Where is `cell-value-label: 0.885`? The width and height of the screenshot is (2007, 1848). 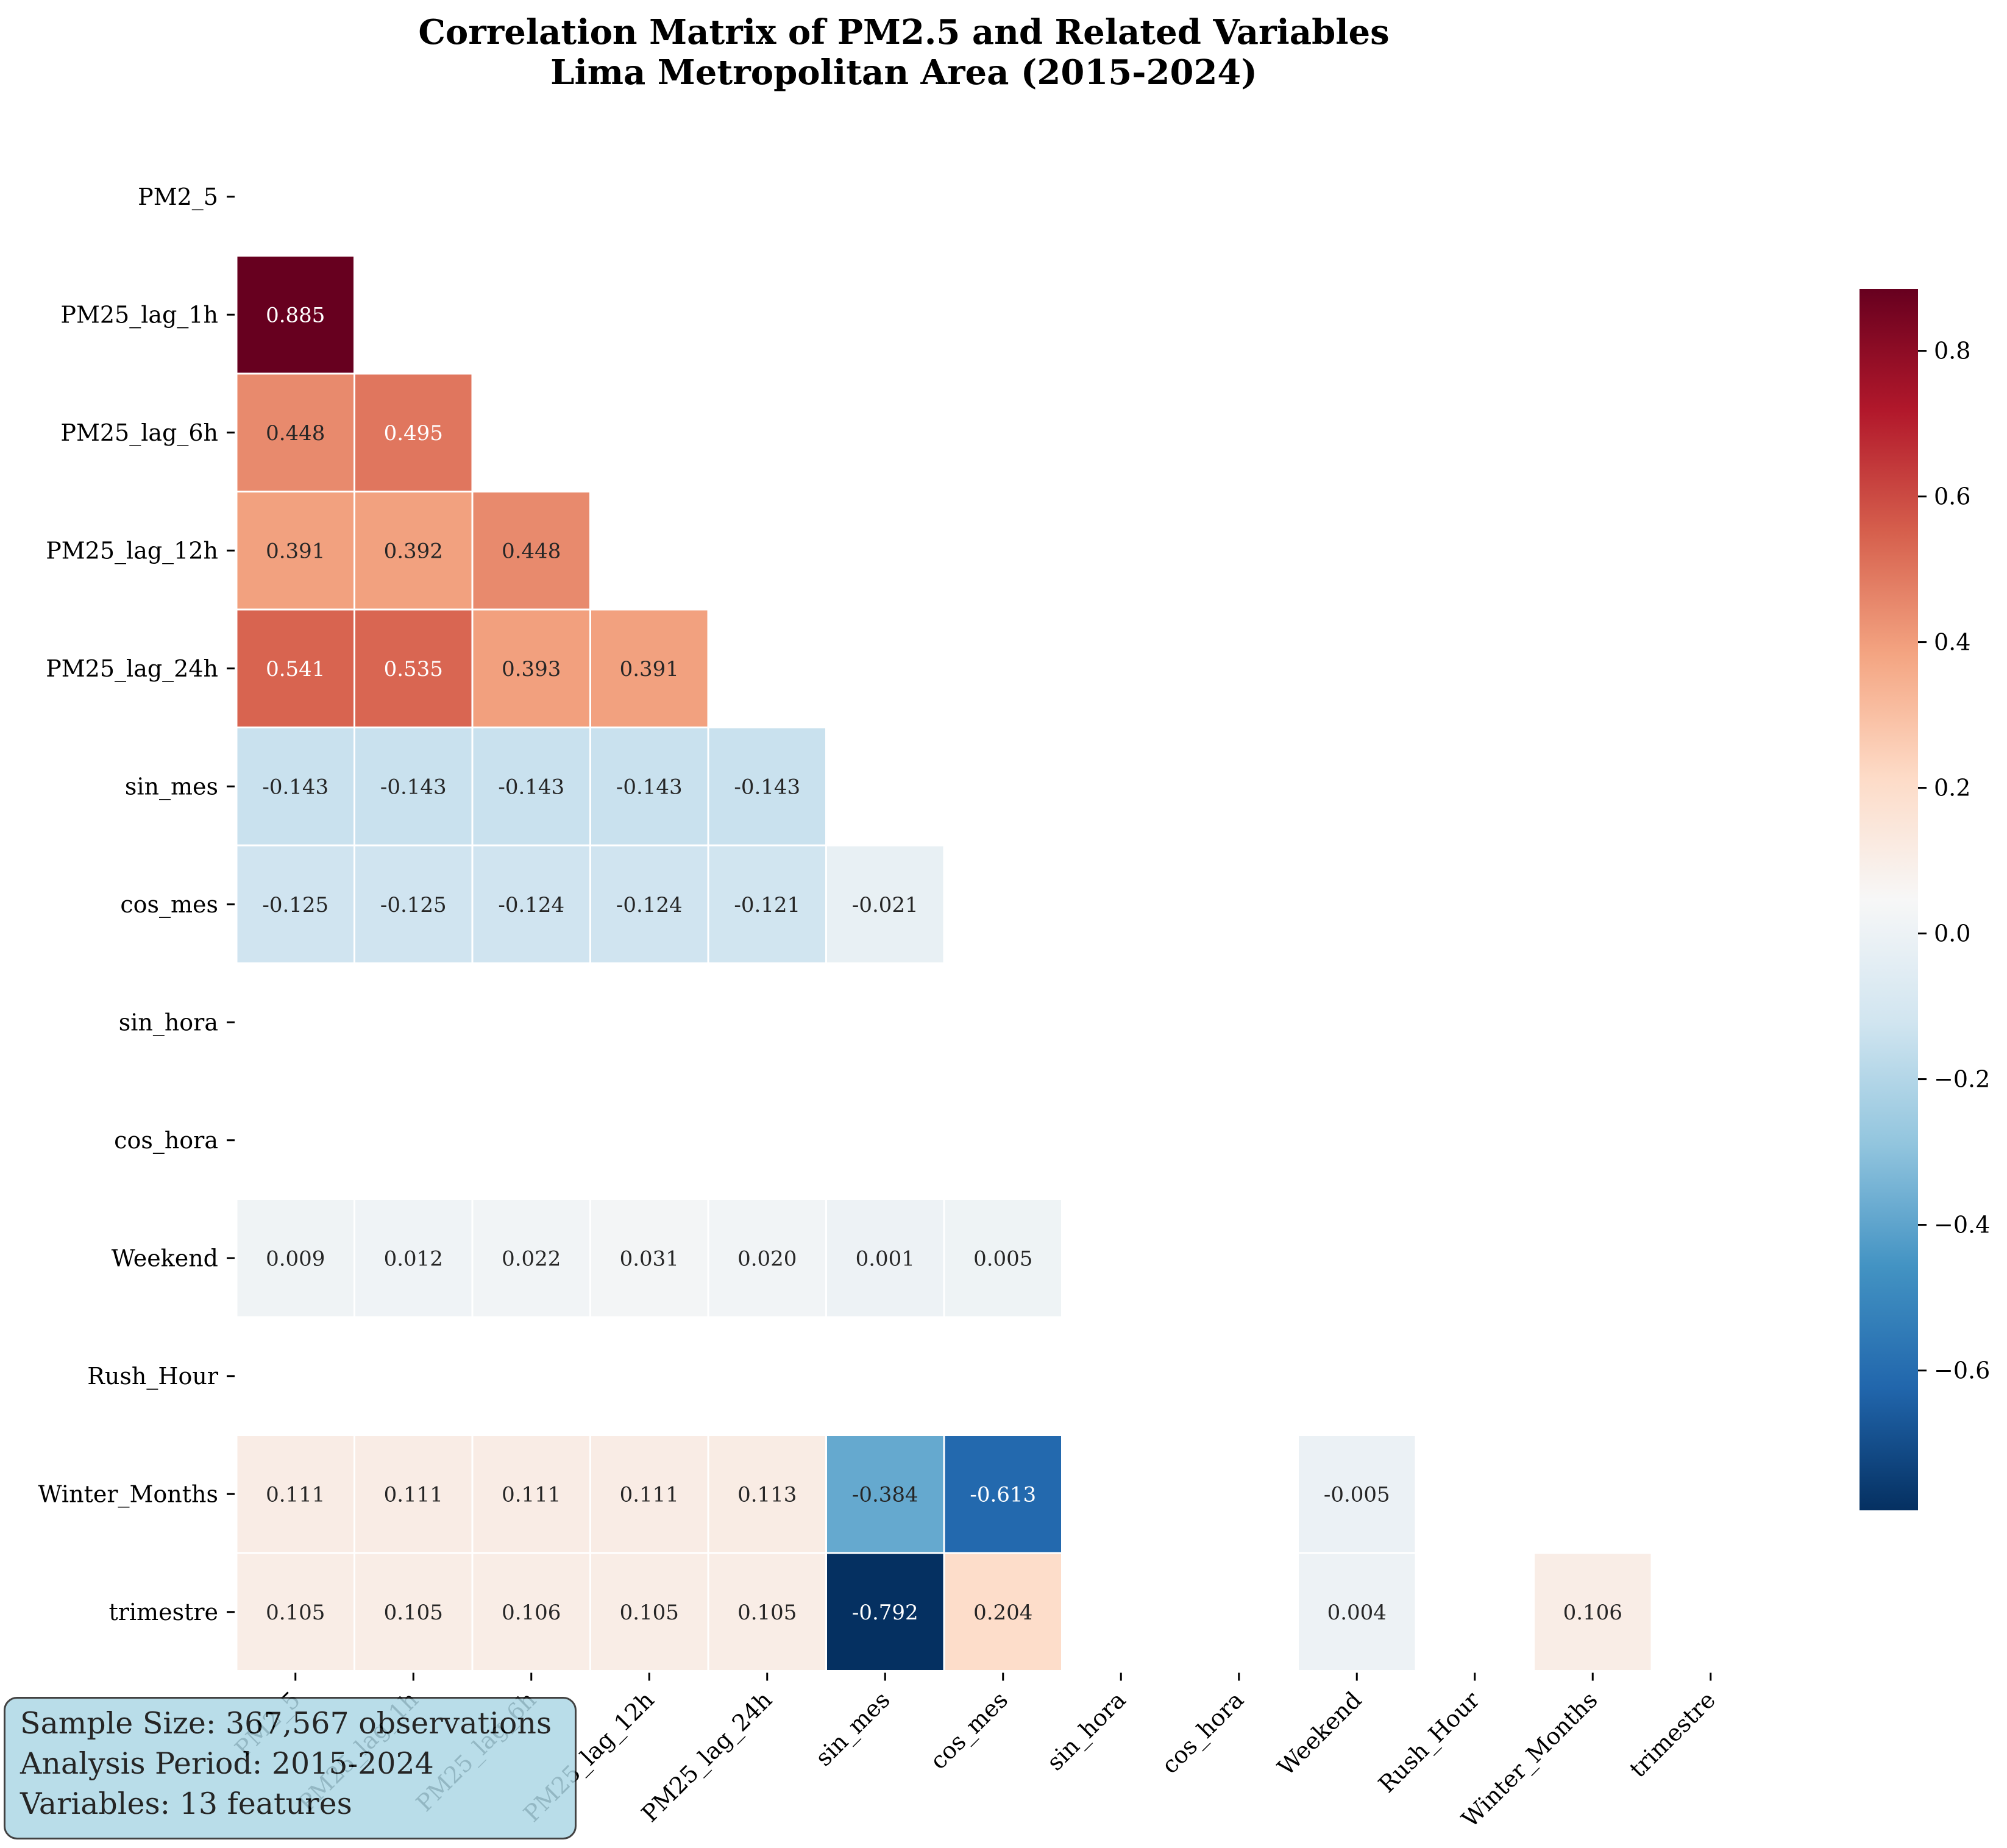
cell-value-label: 0.885 is located at coordinates (295, 315).